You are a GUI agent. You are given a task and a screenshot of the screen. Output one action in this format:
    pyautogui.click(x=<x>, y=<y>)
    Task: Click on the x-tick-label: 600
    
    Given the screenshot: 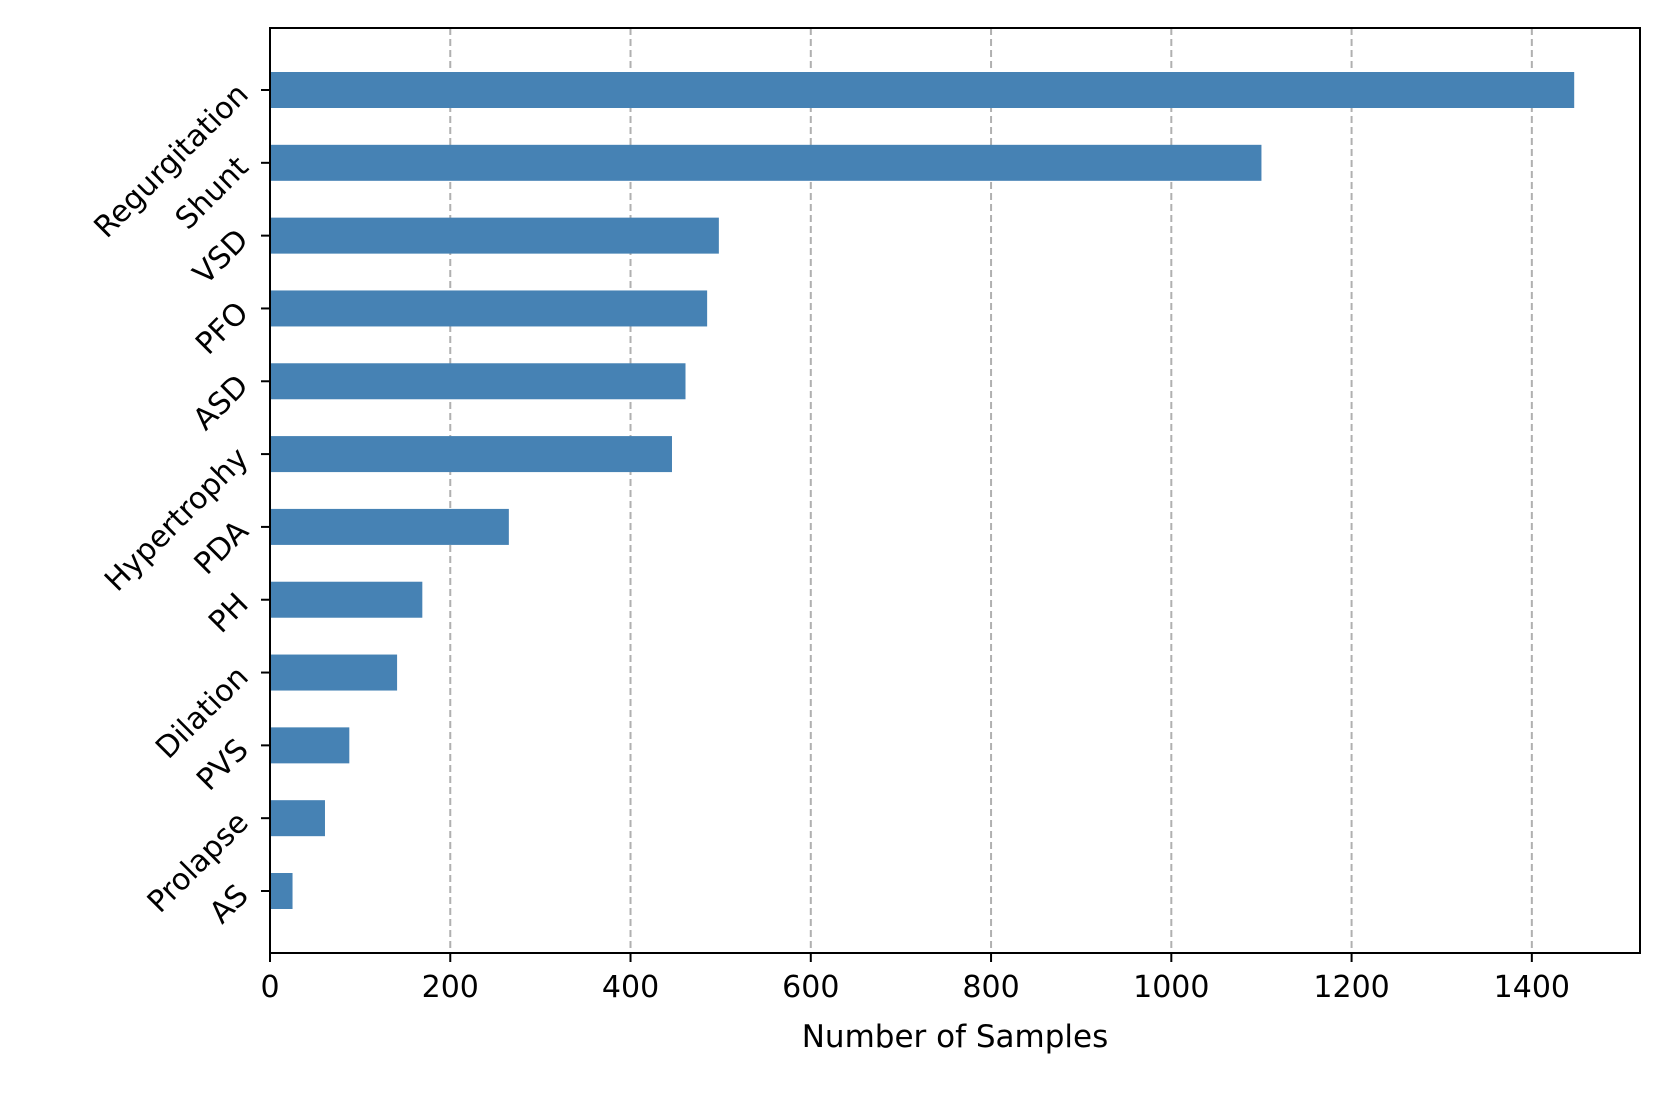 What is the action you would take?
    pyautogui.click(x=810, y=987)
    